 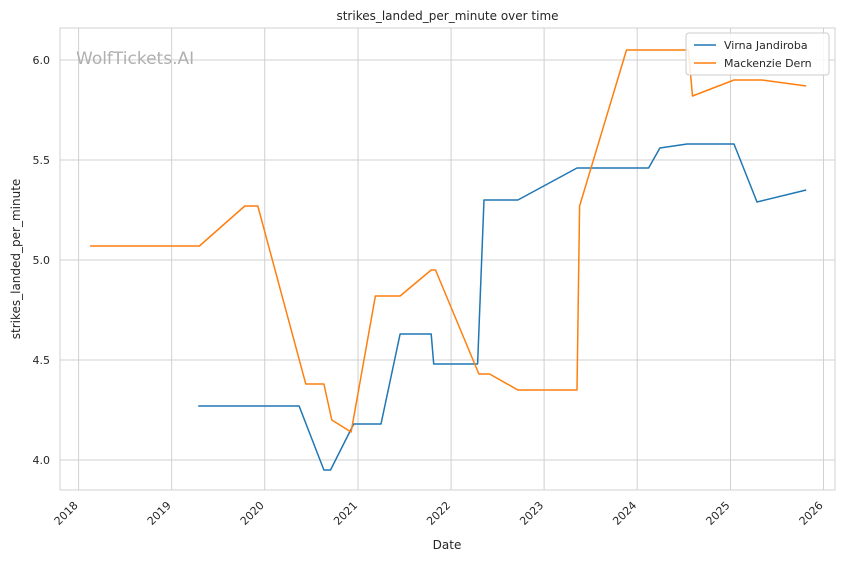 What do you see at coordinates (135, 59) in the screenshot?
I see `watermark: WolfTickets.AI` at bounding box center [135, 59].